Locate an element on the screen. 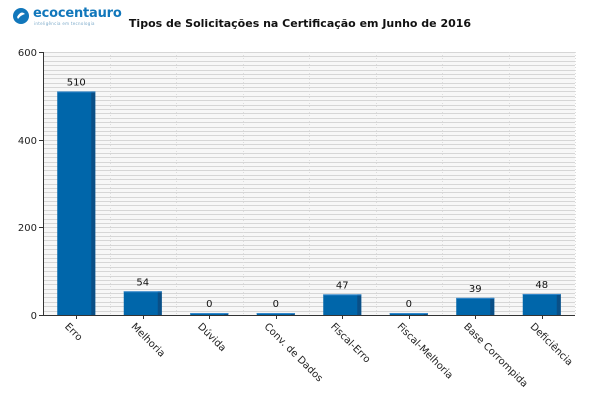 Image resolution: width=600 pixels, height=400 pixels. x-tick-label: Melhoria is located at coordinates (148, 340).